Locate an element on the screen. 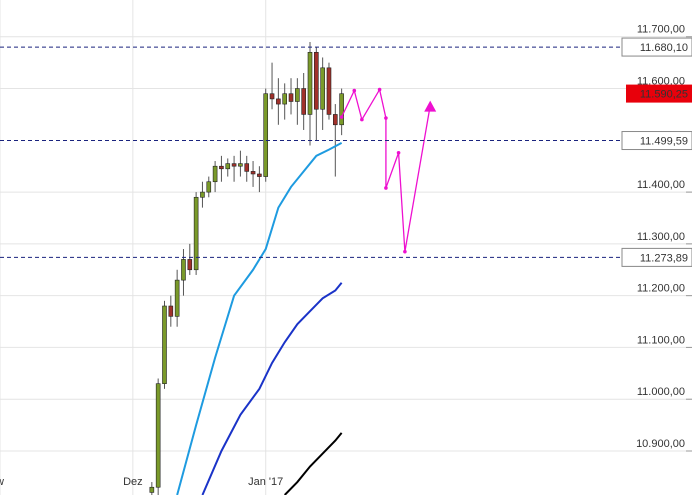  current-price-label: 11.590,25 is located at coordinates (664, 94).